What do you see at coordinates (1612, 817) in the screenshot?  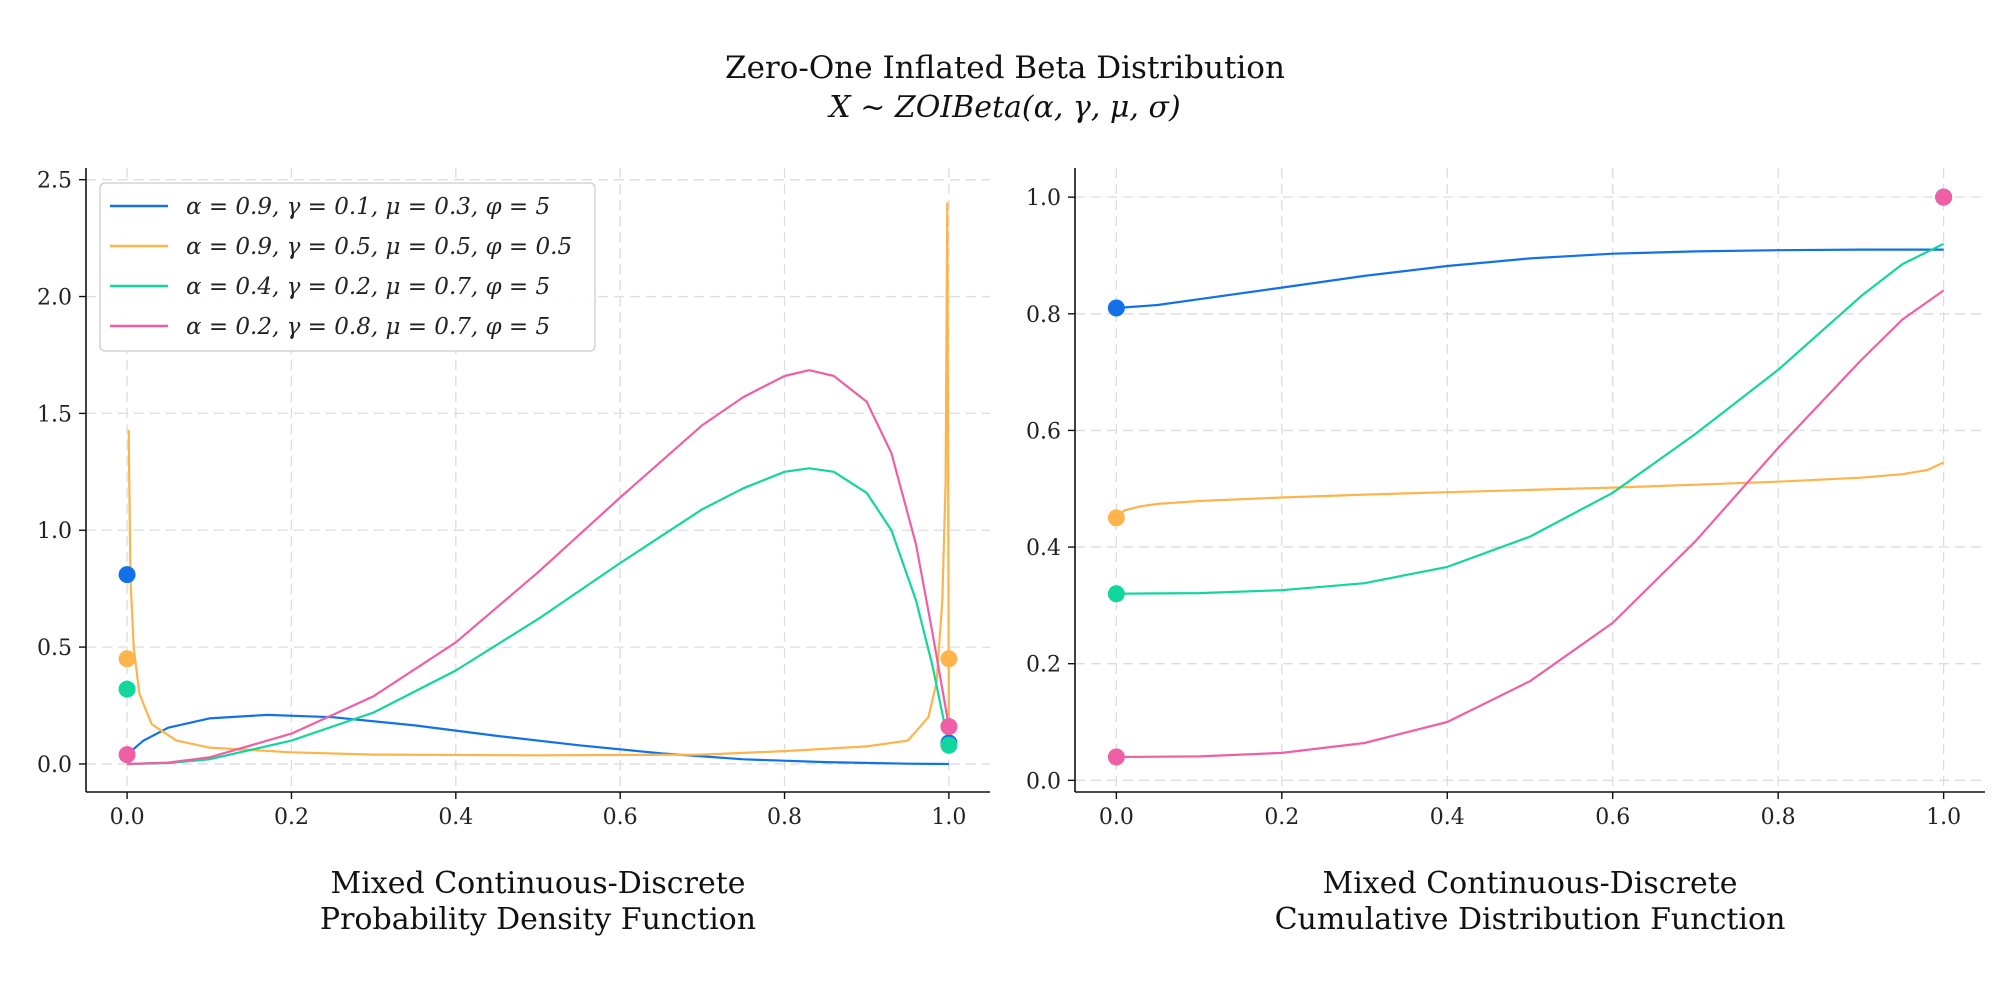 I see `cdf-x-tick-label-3: 0.6` at bounding box center [1612, 817].